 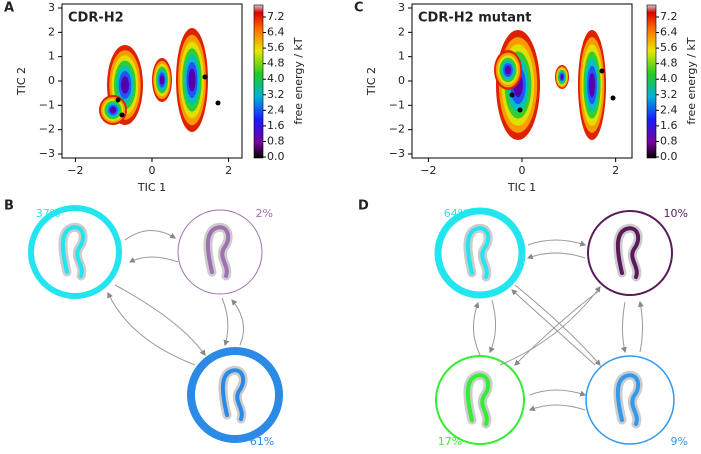 What do you see at coordinates (262, 441) in the screenshot?
I see `state-population: 61%` at bounding box center [262, 441].